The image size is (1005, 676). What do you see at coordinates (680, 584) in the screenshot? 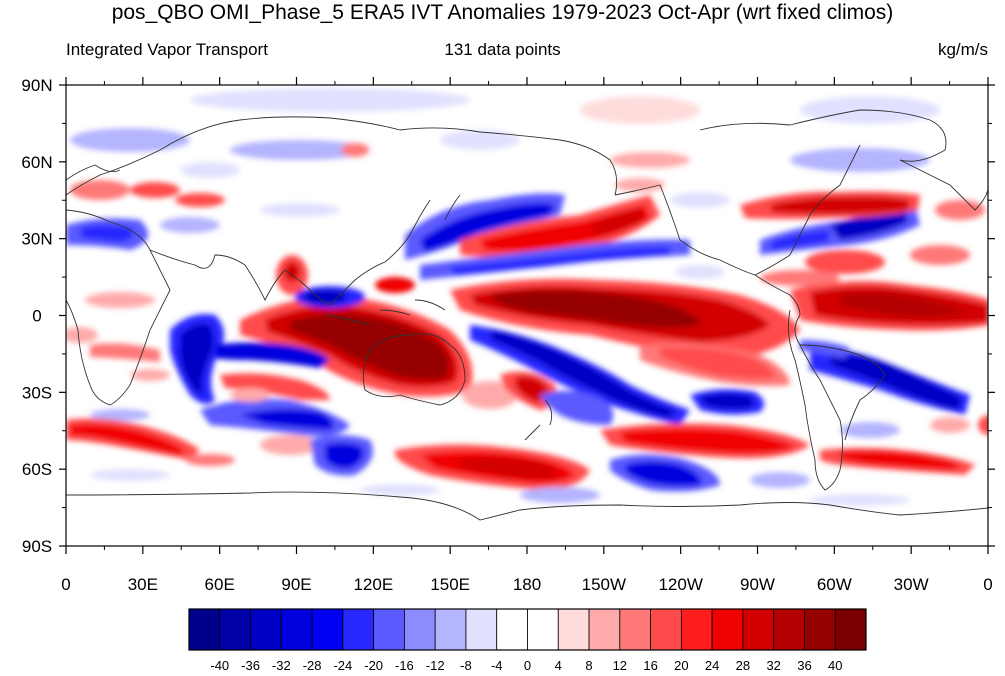
I see `lon-label: 120W` at bounding box center [680, 584].